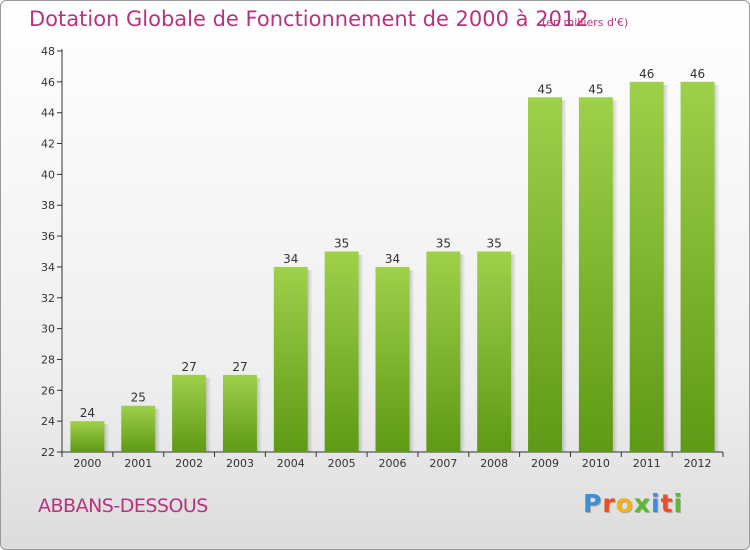  I want to click on x-tick-label: 2012, so click(698, 463).